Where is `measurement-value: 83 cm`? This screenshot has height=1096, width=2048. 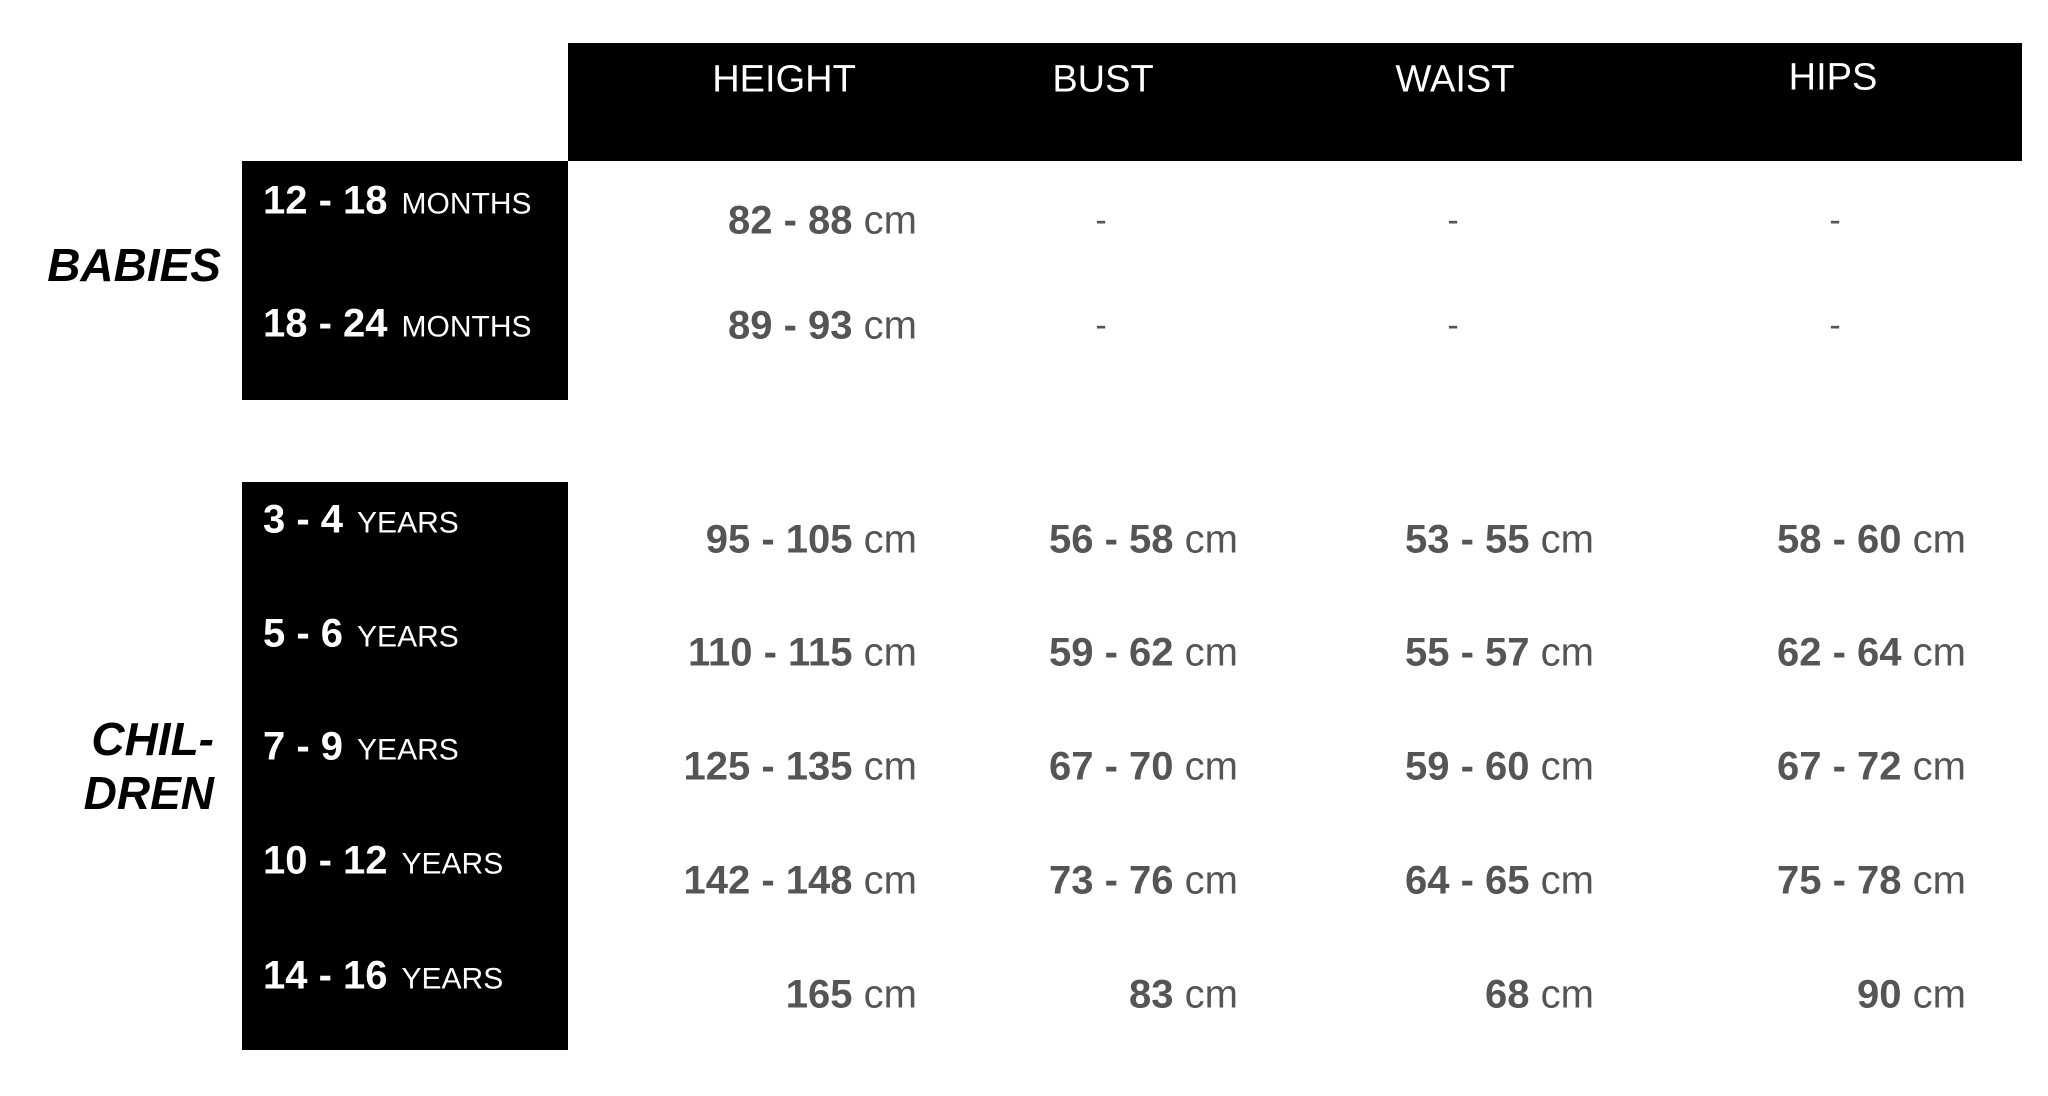 measurement-value: 83 cm is located at coordinates (1183, 995).